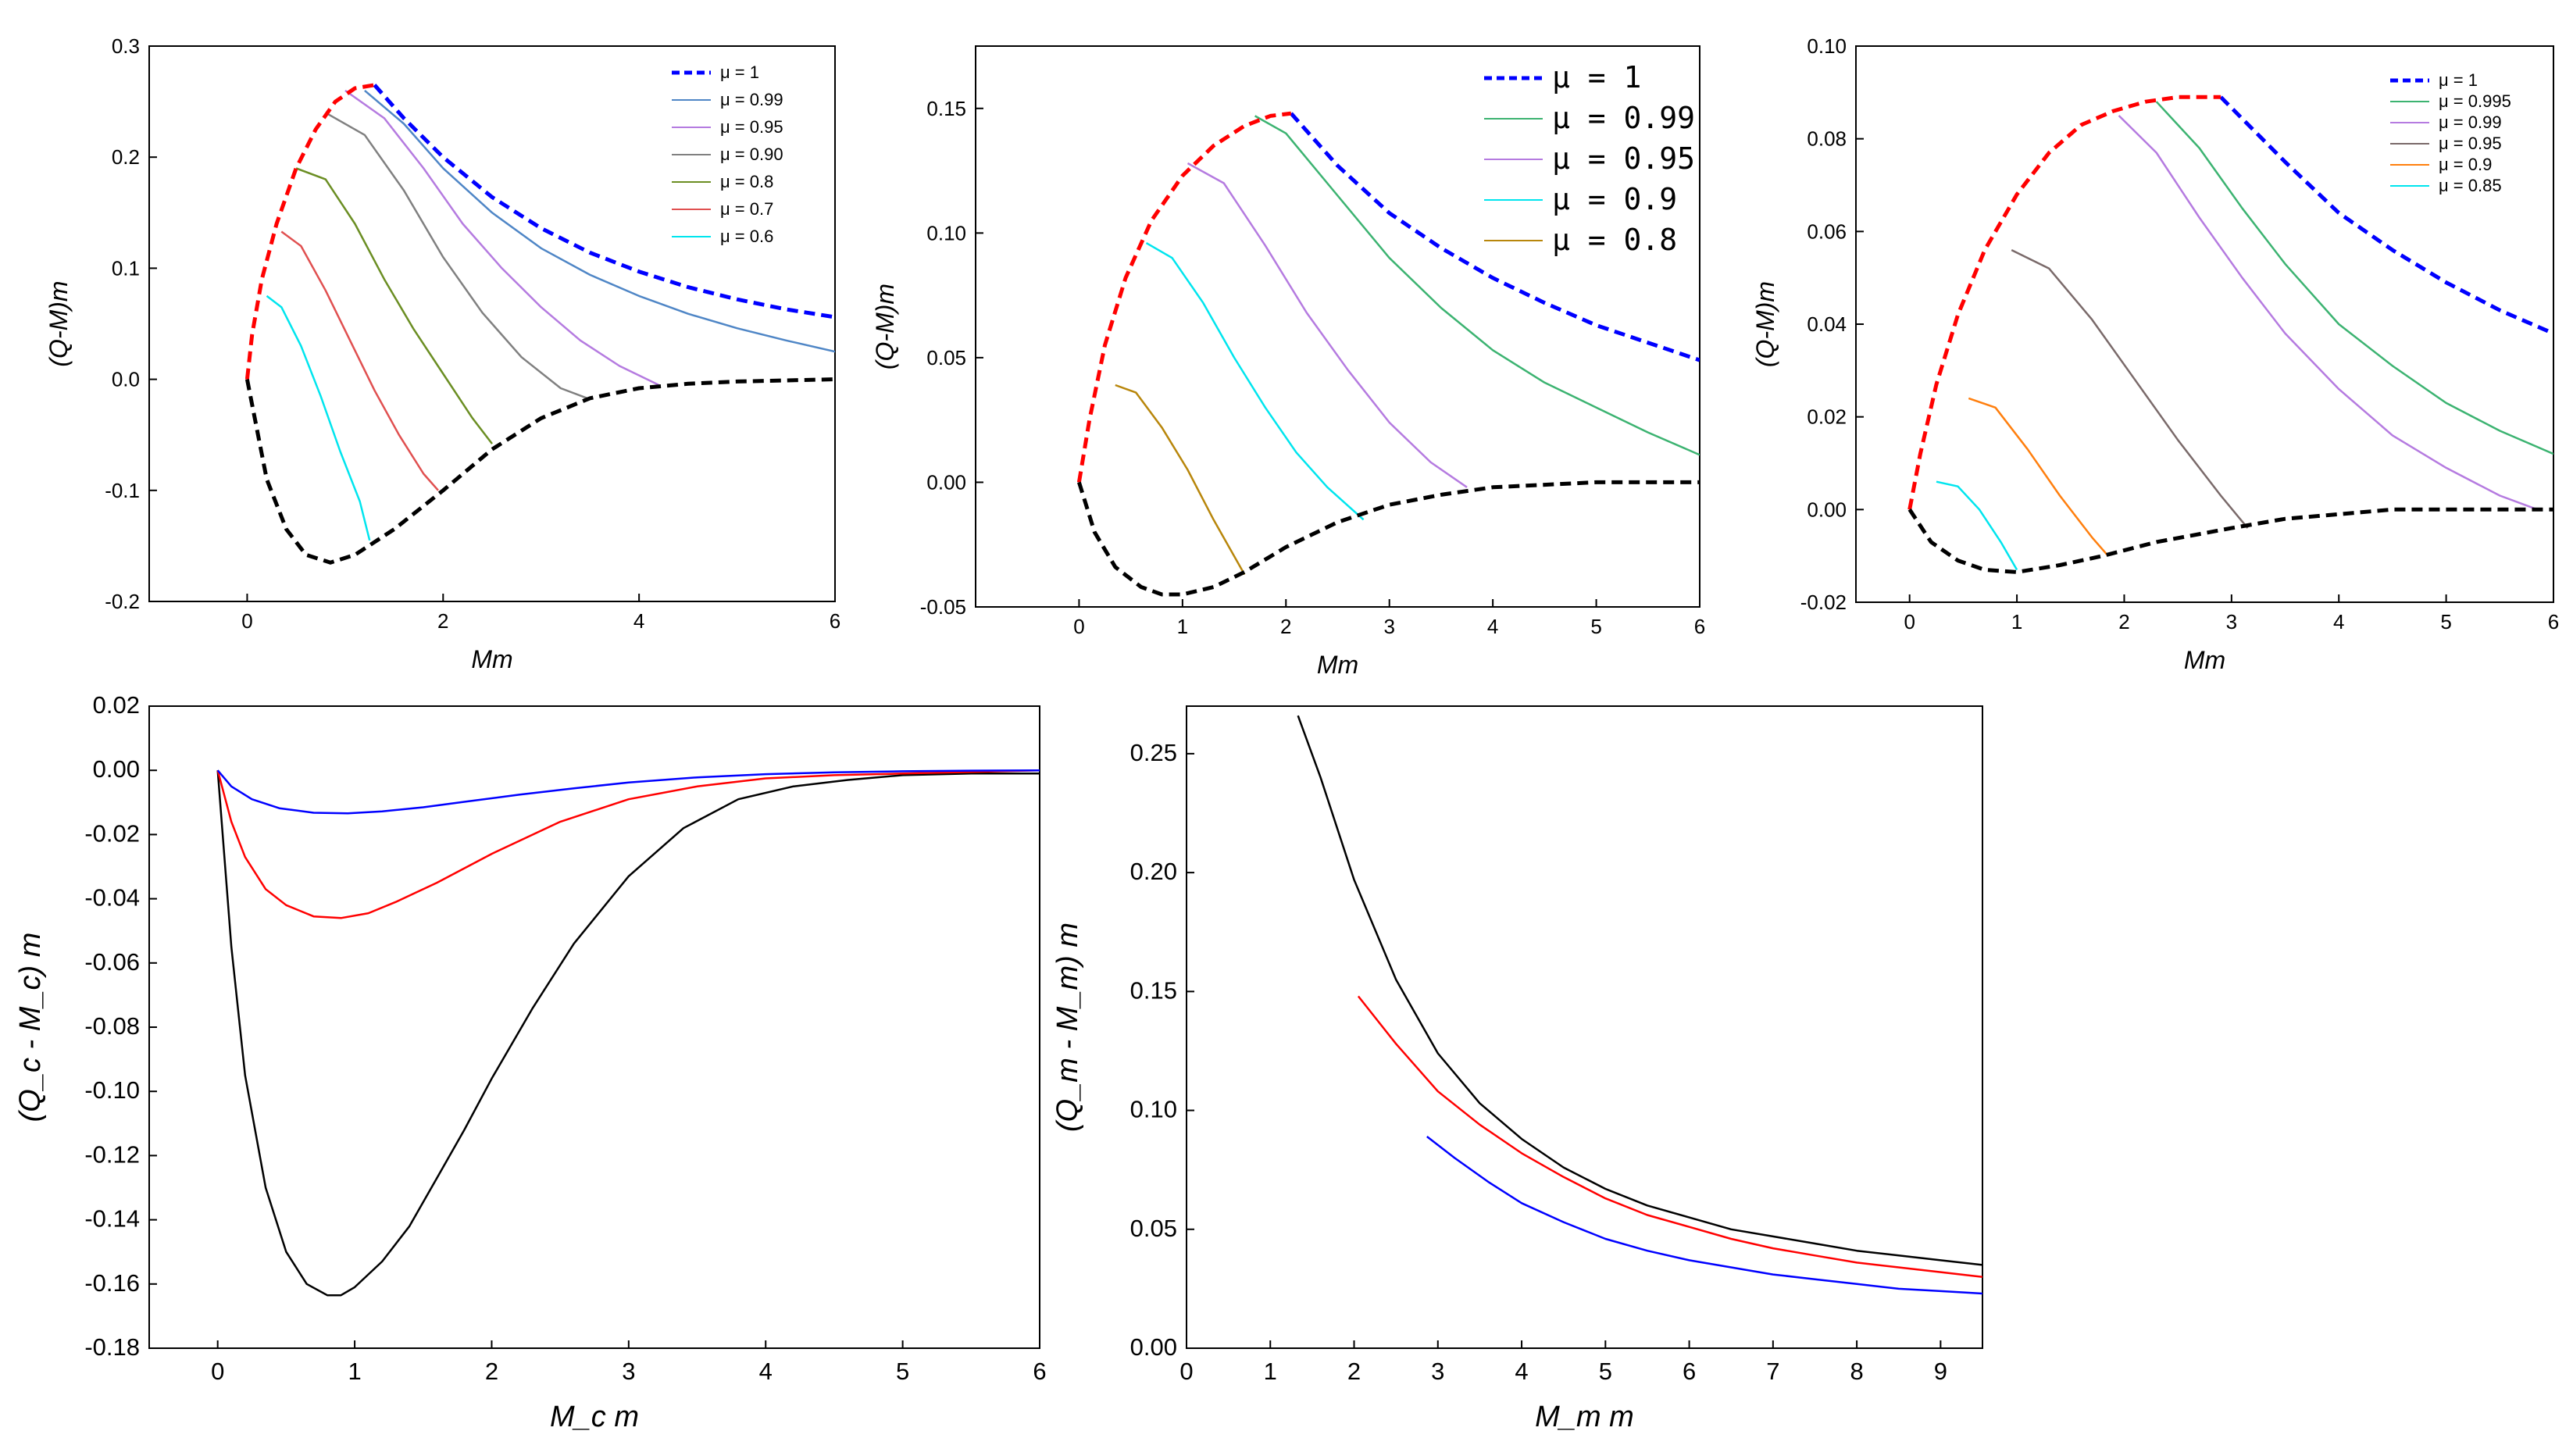  Describe the element at coordinates (126, 157) in the screenshot. I see `y-tick-label: 0.2` at that location.